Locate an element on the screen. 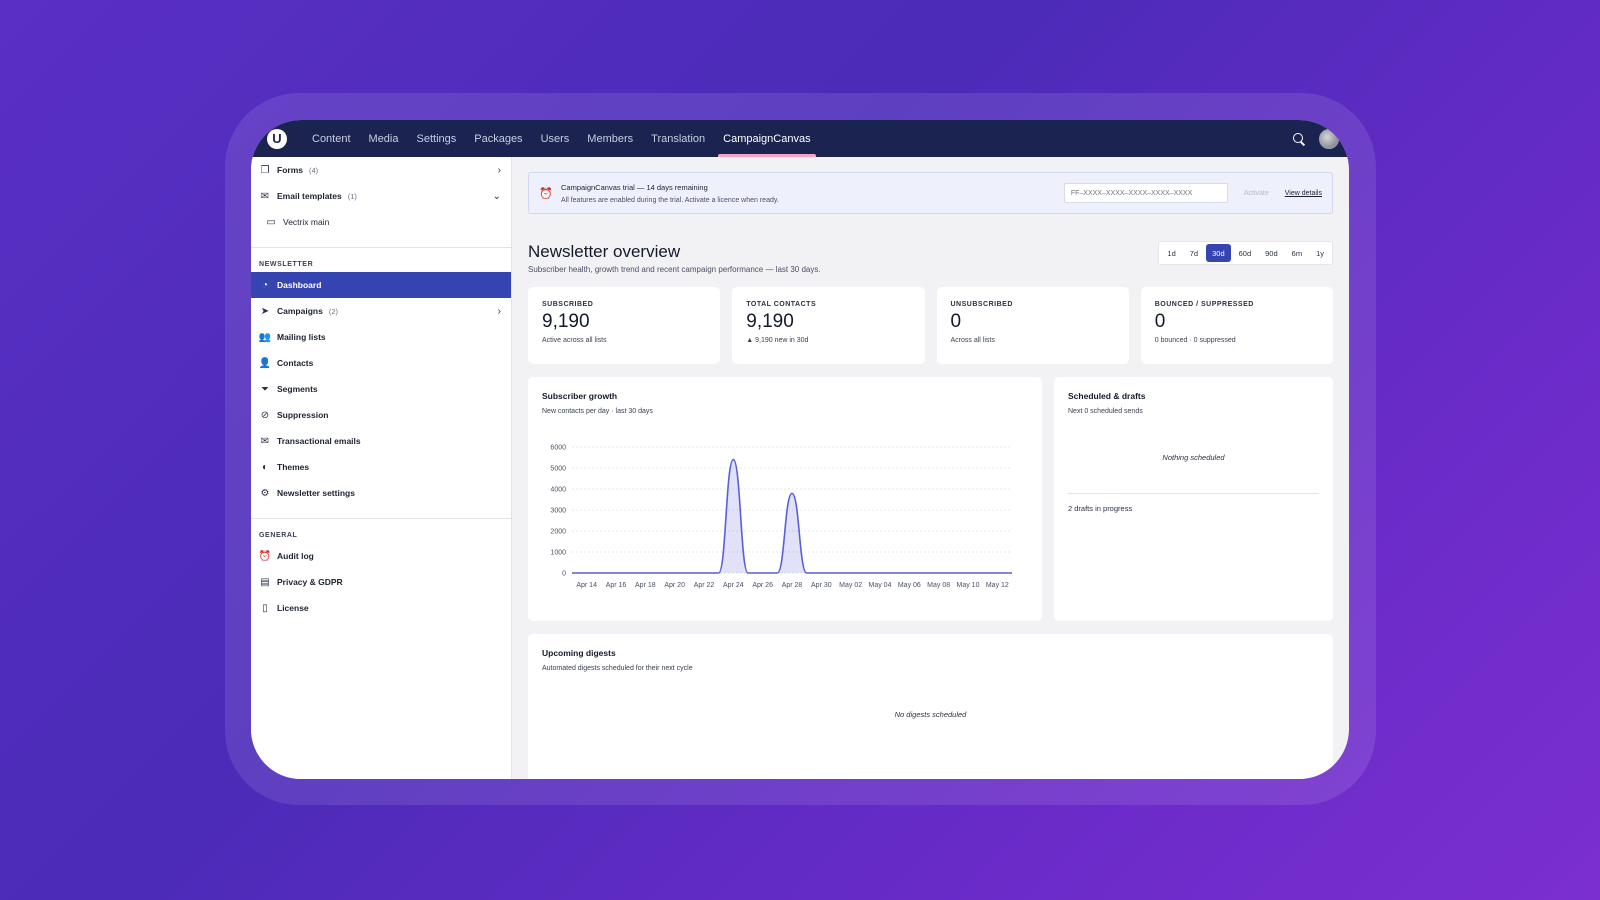 The width and height of the screenshot is (1600, 900). alarm-clock-icon: ⏰ is located at coordinates (546, 193).